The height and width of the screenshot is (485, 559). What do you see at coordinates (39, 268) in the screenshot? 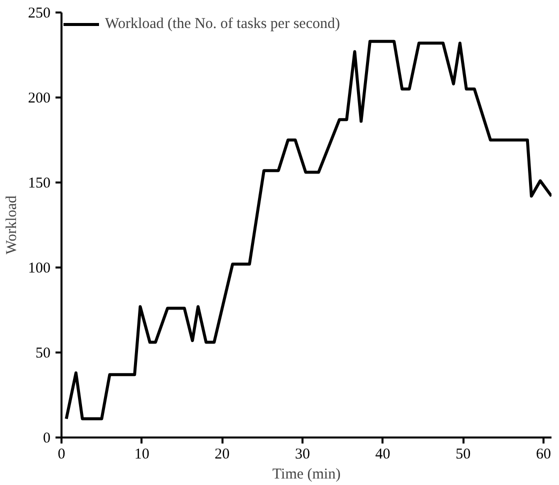
I see `y-tick-label: 100` at bounding box center [39, 268].